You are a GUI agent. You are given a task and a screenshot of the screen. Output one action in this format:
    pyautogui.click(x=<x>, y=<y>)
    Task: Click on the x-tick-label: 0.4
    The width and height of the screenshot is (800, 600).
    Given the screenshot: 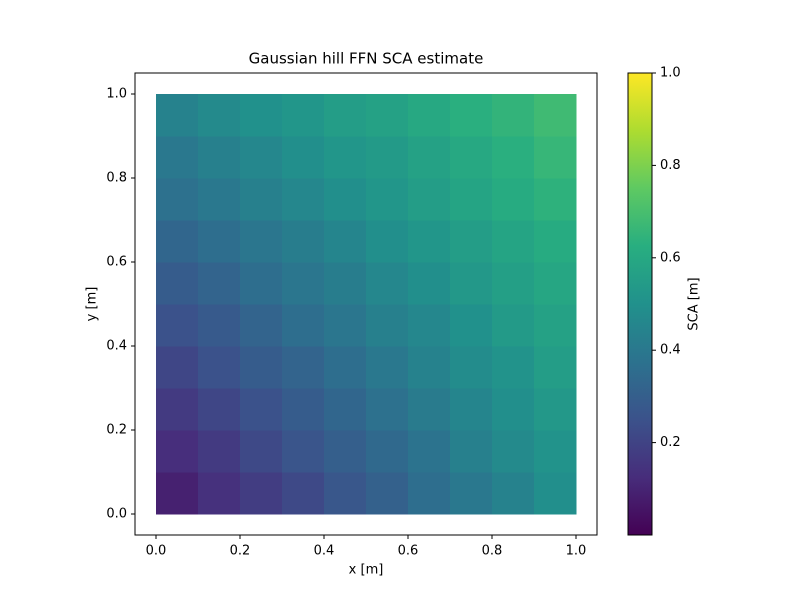 What is the action you would take?
    pyautogui.click(x=324, y=551)
    